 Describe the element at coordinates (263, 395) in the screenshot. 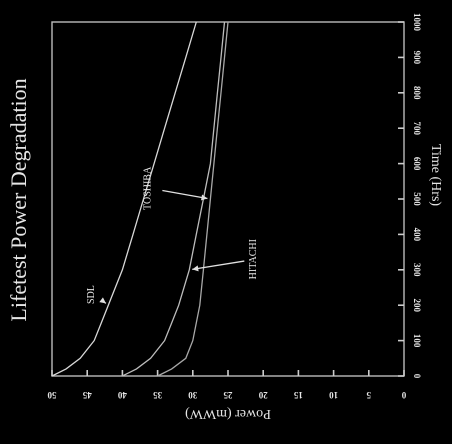

I see `power-tick-label: 20` at that location.